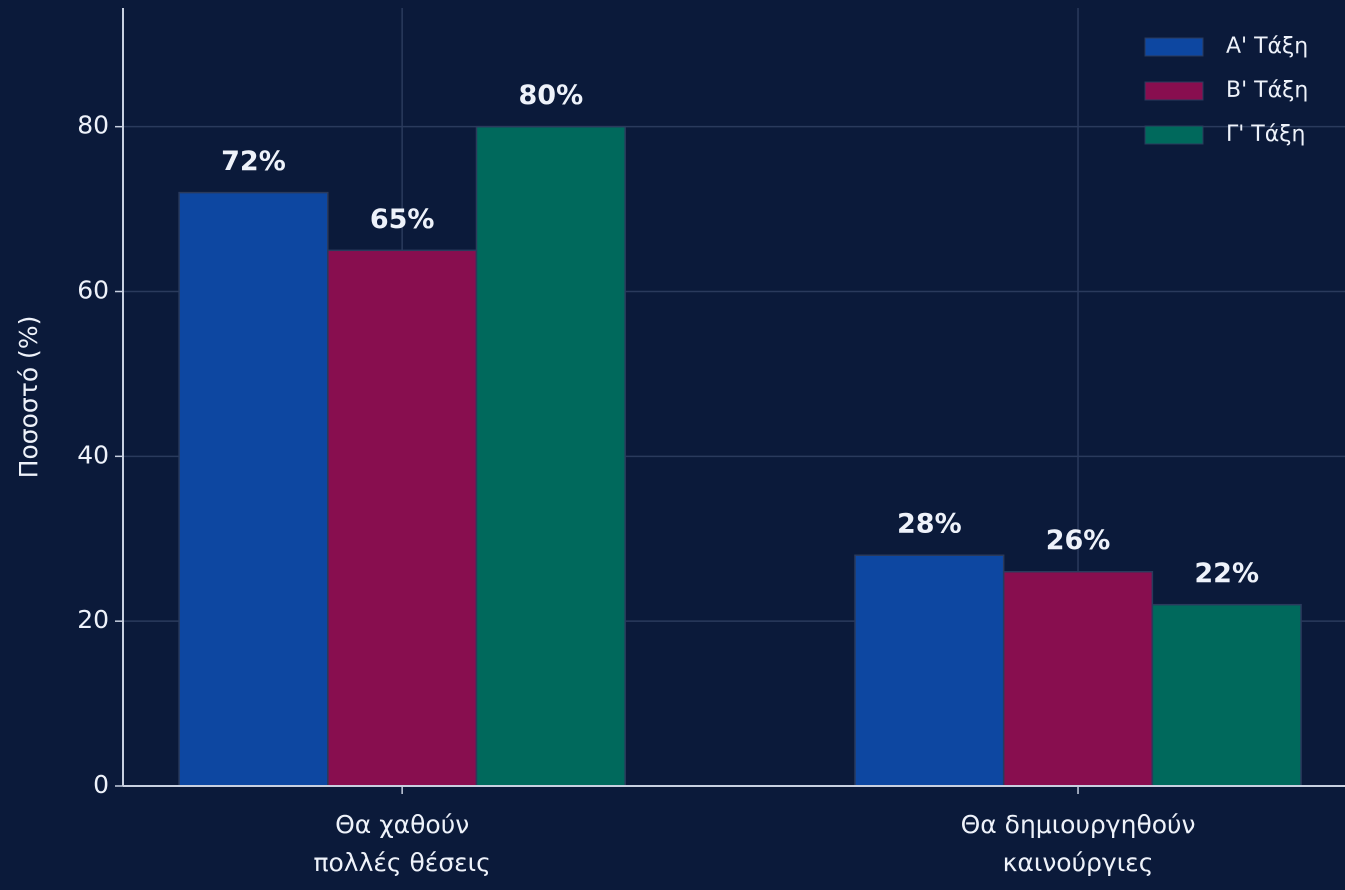 The image size is (1345, 890). What do you see at coordinates (1226, 573) in the screenshot?
I see `value-label: 22%` at bounding box center [1226, 573].